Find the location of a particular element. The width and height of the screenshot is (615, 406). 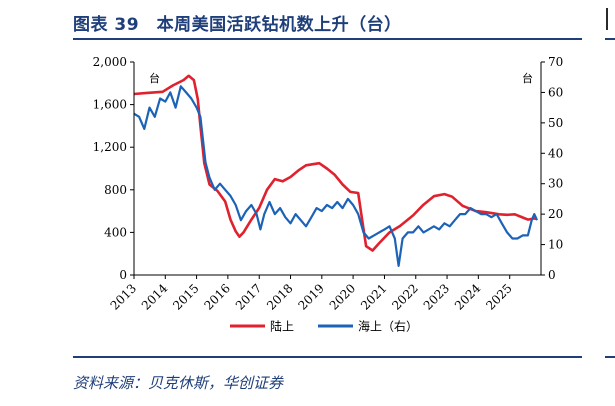

x-tick-label: 2025 is located at coordinates (498, 296).